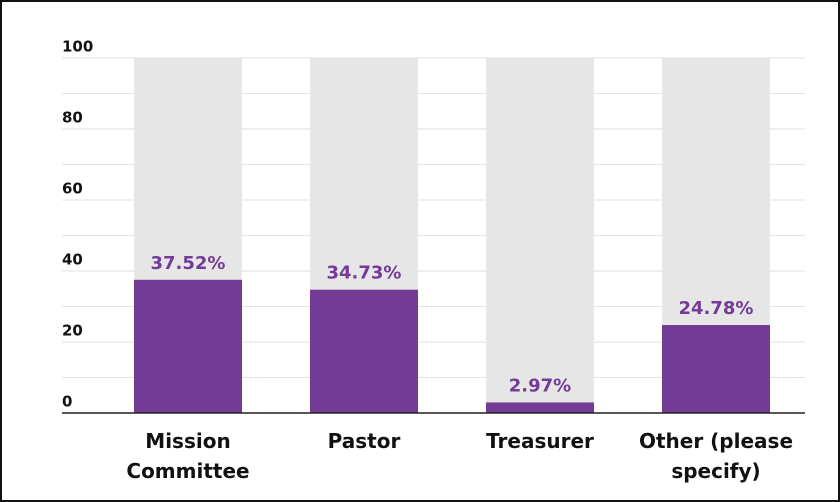  What do you see at coordinates (716, 456) in the screenshot?
I see `x-tick-label: Other (please specify)` at bounding box center [716, 456].